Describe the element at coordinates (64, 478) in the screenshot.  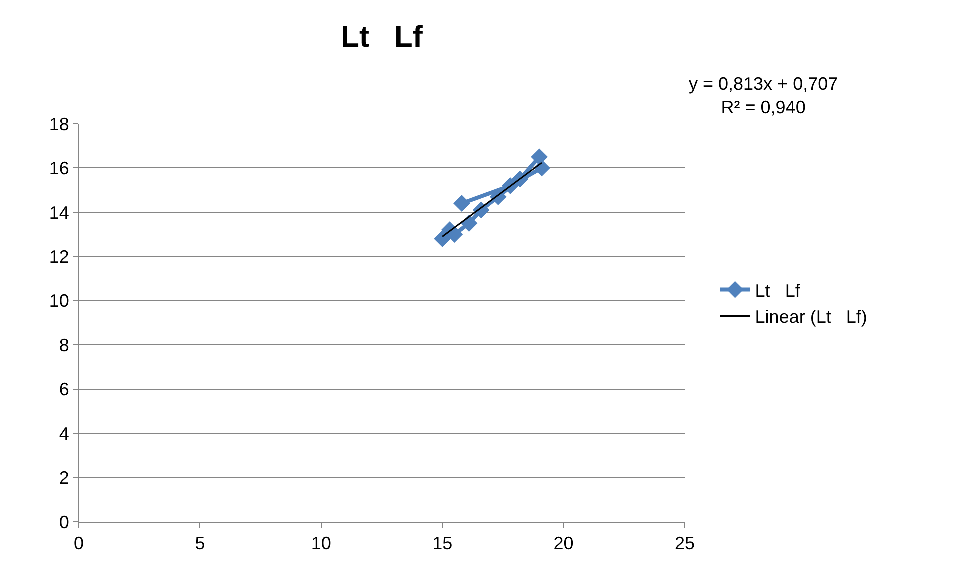
I see `y-tick-label: 2` at that location.